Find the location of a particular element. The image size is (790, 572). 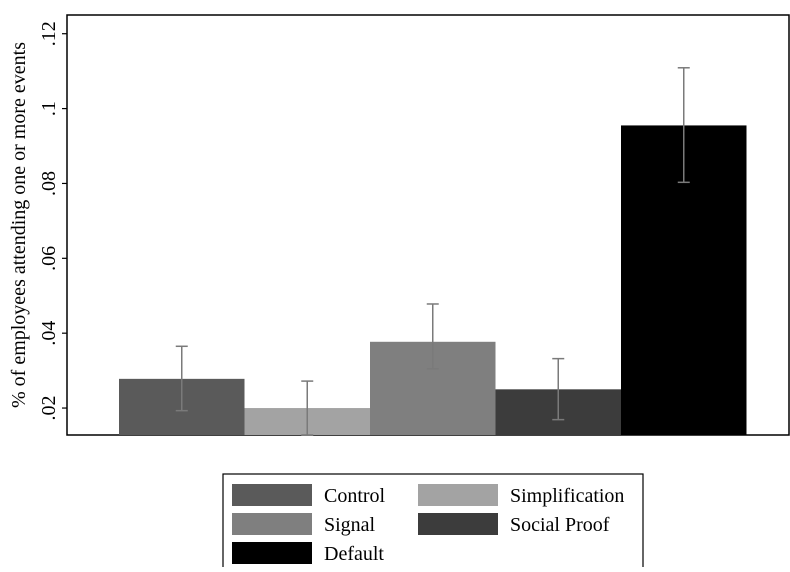

legend-label: Social Proof is located at coordinates (560, 525).